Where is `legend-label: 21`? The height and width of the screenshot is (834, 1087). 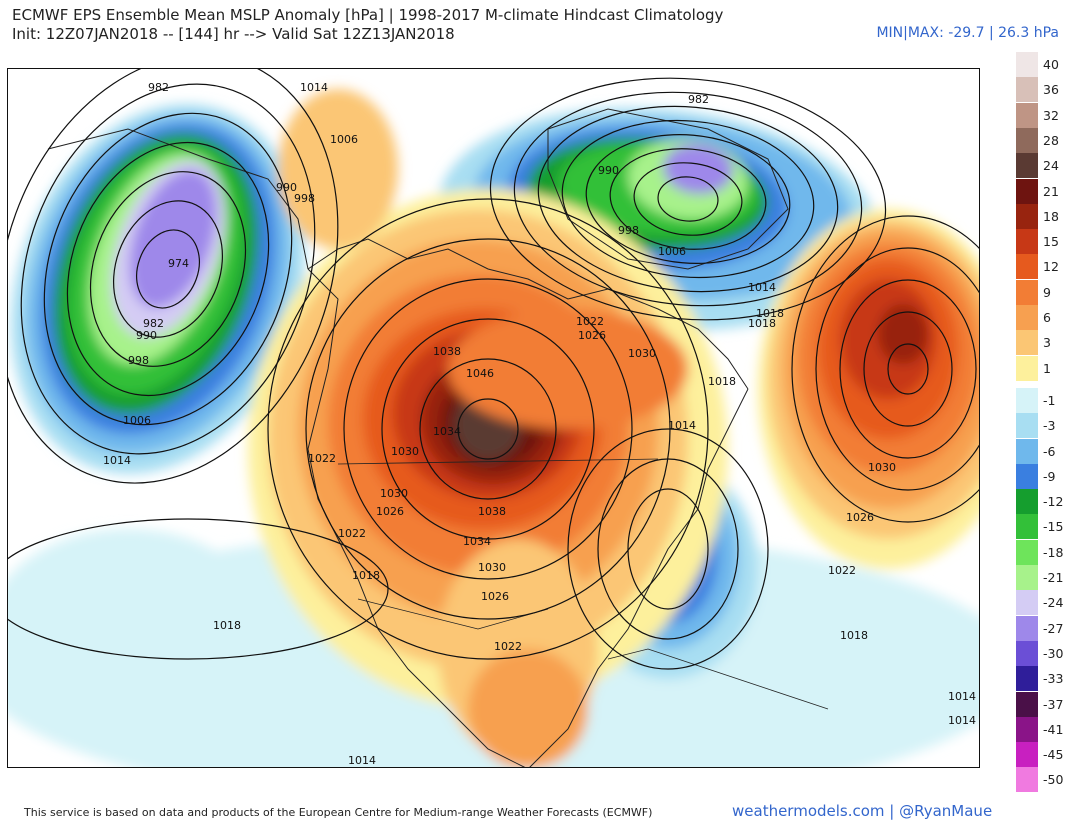
legend-label: 21 is located at coordinates (1051, 191).